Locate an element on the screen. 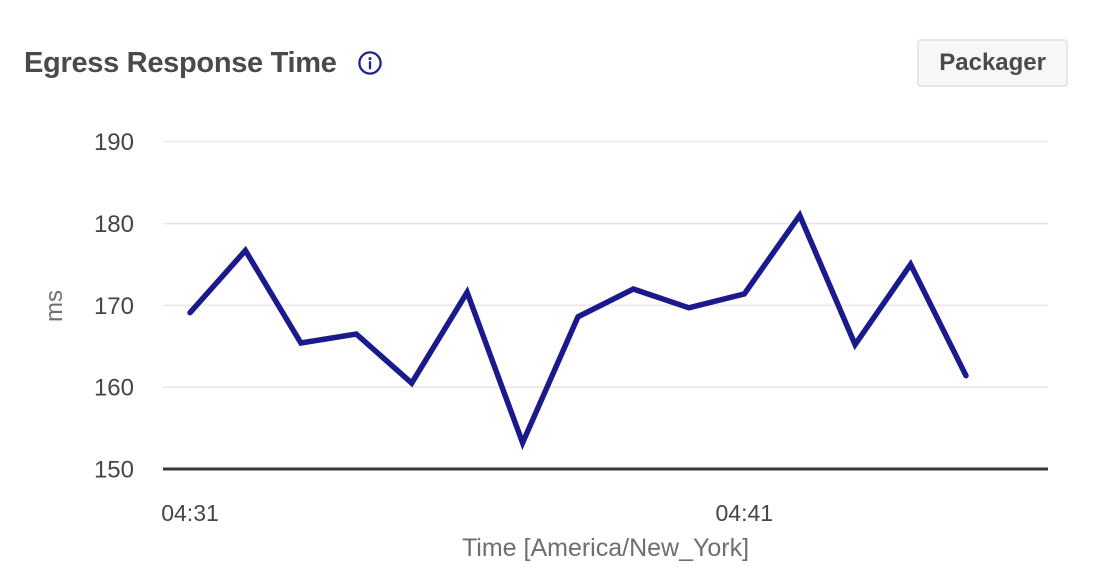 The width and height of the screenshot is (1102, 580). y-tick-label: 170 is located at coordinates (114, 306).